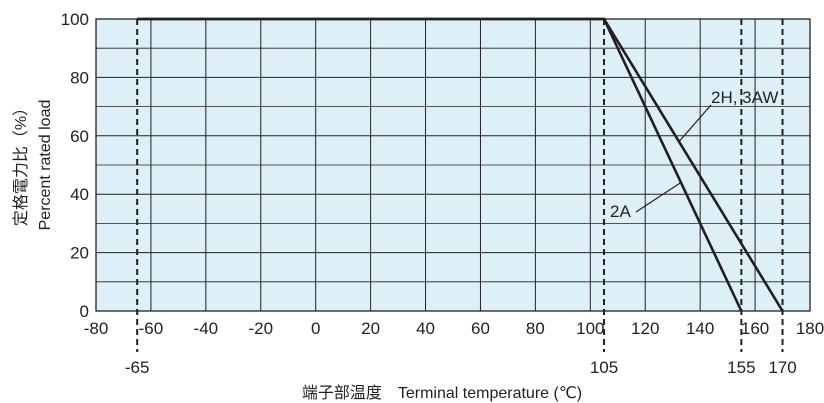 This screenshot has width=824, height=403. Describe the element at coordinates (315, 328) in the screenshot. I see `x-tick-label: 0` at that location.